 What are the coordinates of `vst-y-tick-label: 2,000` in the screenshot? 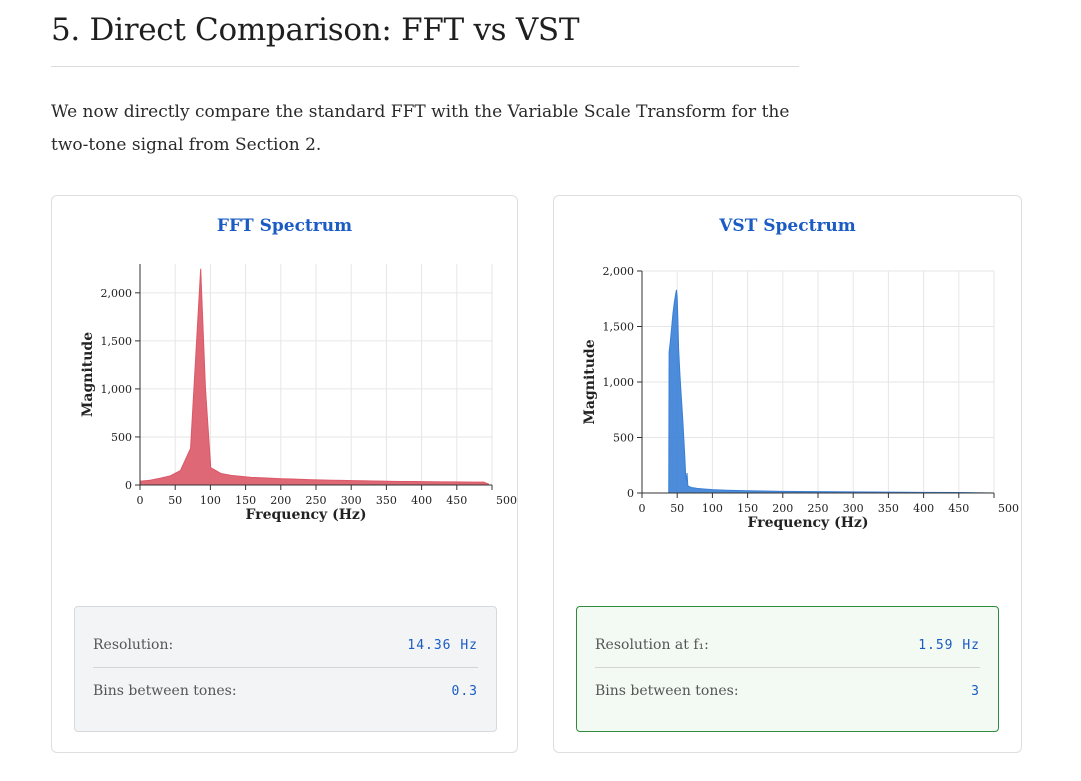 It's located at (619, 271).